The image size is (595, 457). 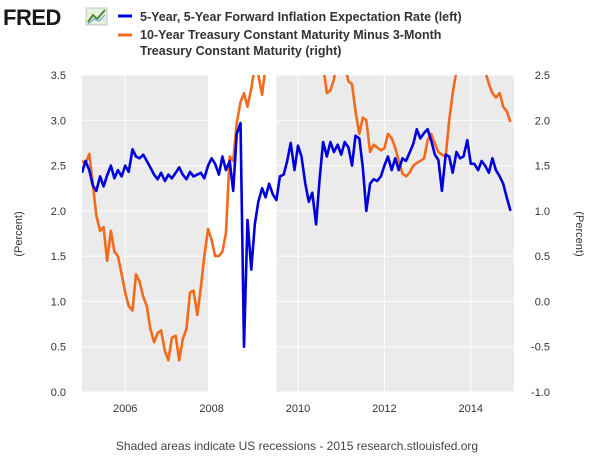 What do you see at coordinates (542, 257) in the screenshot?
I see `right-tick-label-3: 0.5` at bounding box center [542, 257].